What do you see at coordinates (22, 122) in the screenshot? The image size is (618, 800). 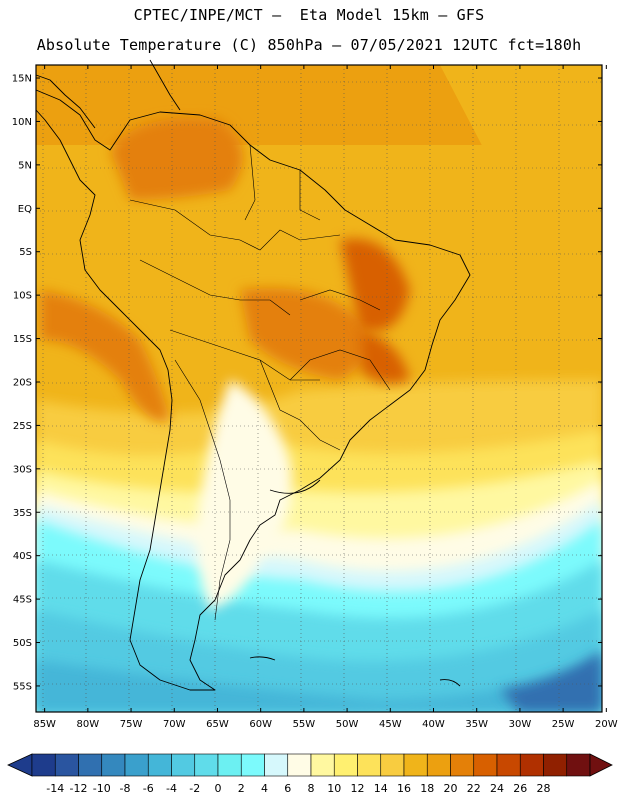 I see `lat-label-1: 10N` at bounding box center [22, 122].